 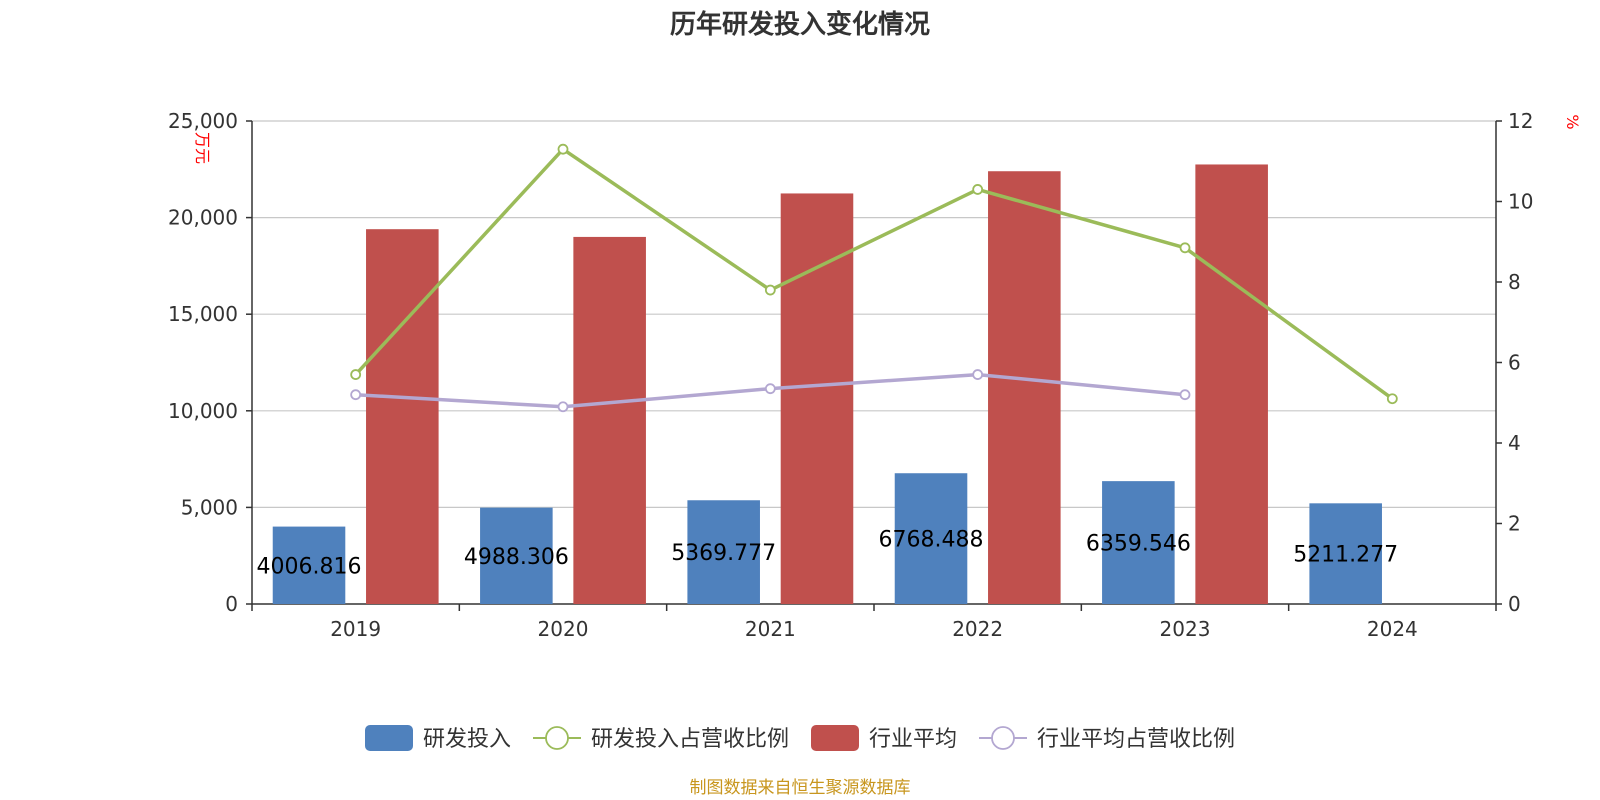 I want to click on bar-rd-2019, so click(x=309, y=565).